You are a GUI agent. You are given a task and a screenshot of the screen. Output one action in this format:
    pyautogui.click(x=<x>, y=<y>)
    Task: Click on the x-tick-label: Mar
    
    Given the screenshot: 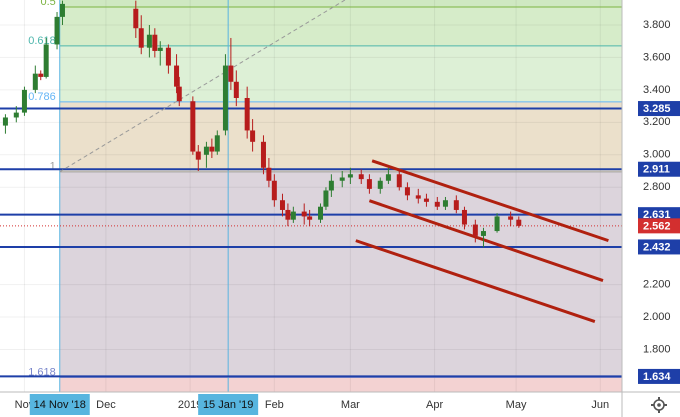 What is the action you would take?
    pyautogui.click(x=350, y=405)
    